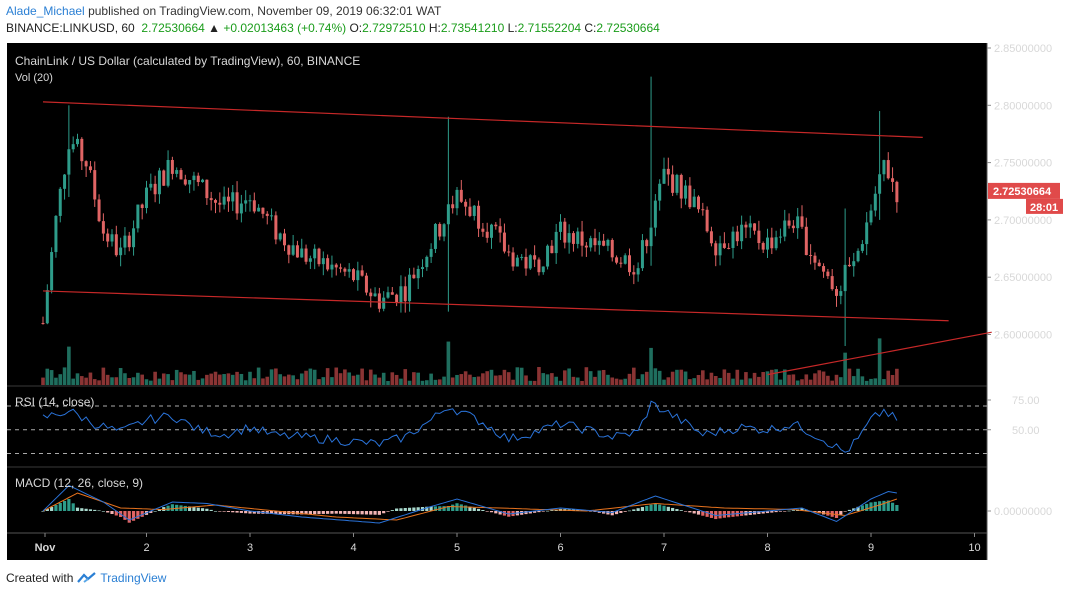 The width and height of the screenshot is (1073, 596). What do you see at coordinates (250, 548) in the screenshot?
I see `time-tick-label: 3` at bounding box center [250, 548].